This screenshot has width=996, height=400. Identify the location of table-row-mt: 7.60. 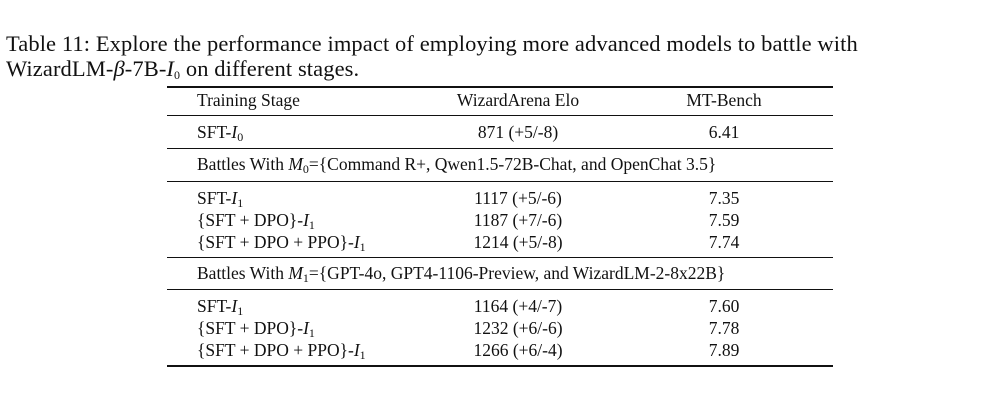
(724, 306).